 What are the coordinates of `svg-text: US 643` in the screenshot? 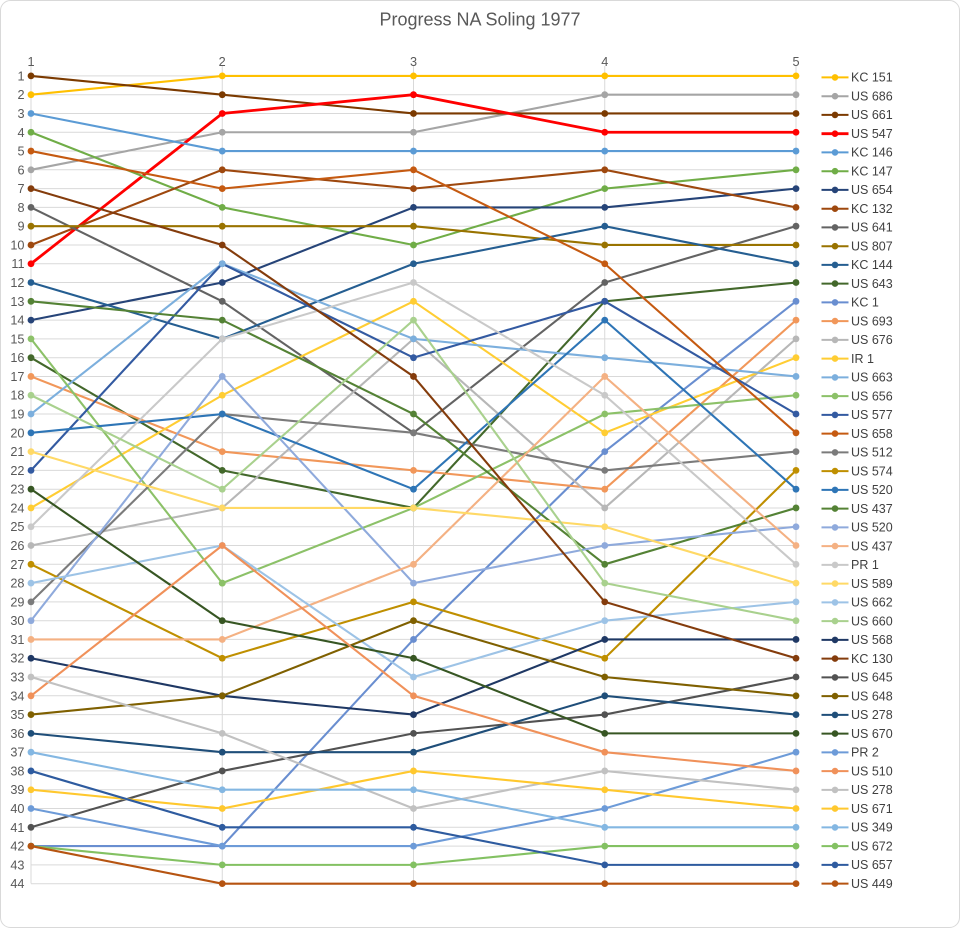 It's located at (872, 284).